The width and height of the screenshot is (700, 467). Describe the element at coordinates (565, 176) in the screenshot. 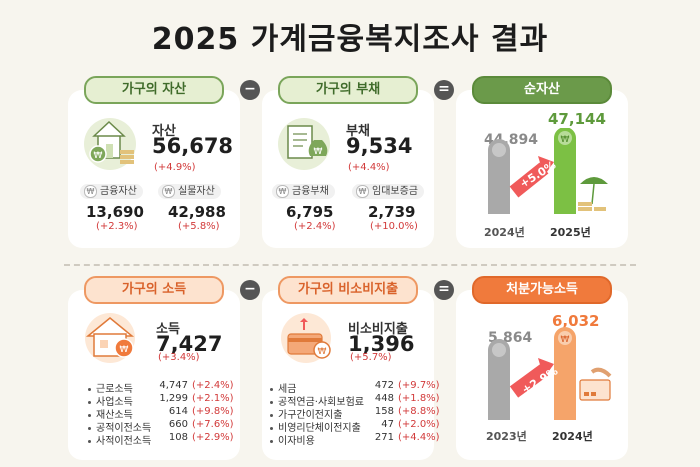

I see `net-assets-cur-bar` at that location.